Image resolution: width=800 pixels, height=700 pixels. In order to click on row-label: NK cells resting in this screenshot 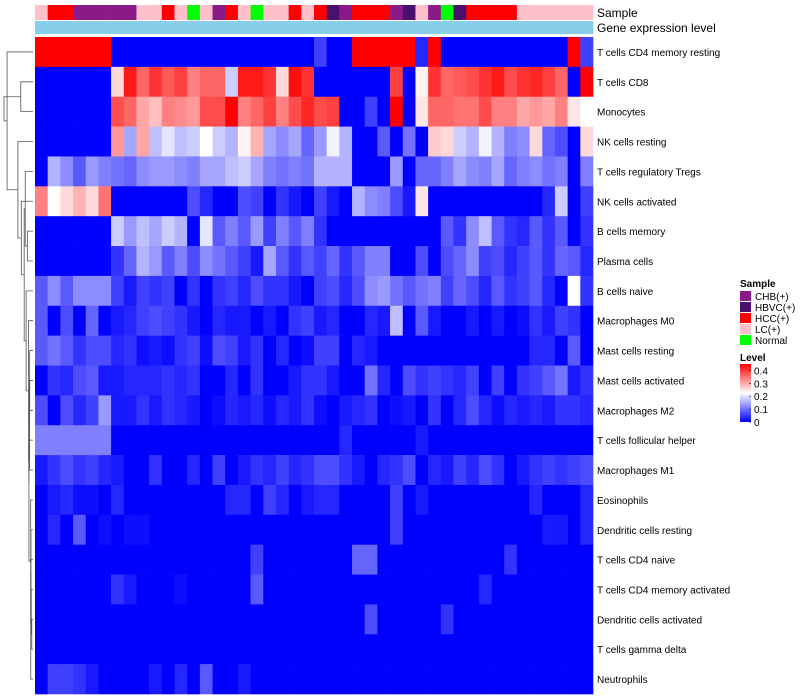, I will do `click(631, 143)`.